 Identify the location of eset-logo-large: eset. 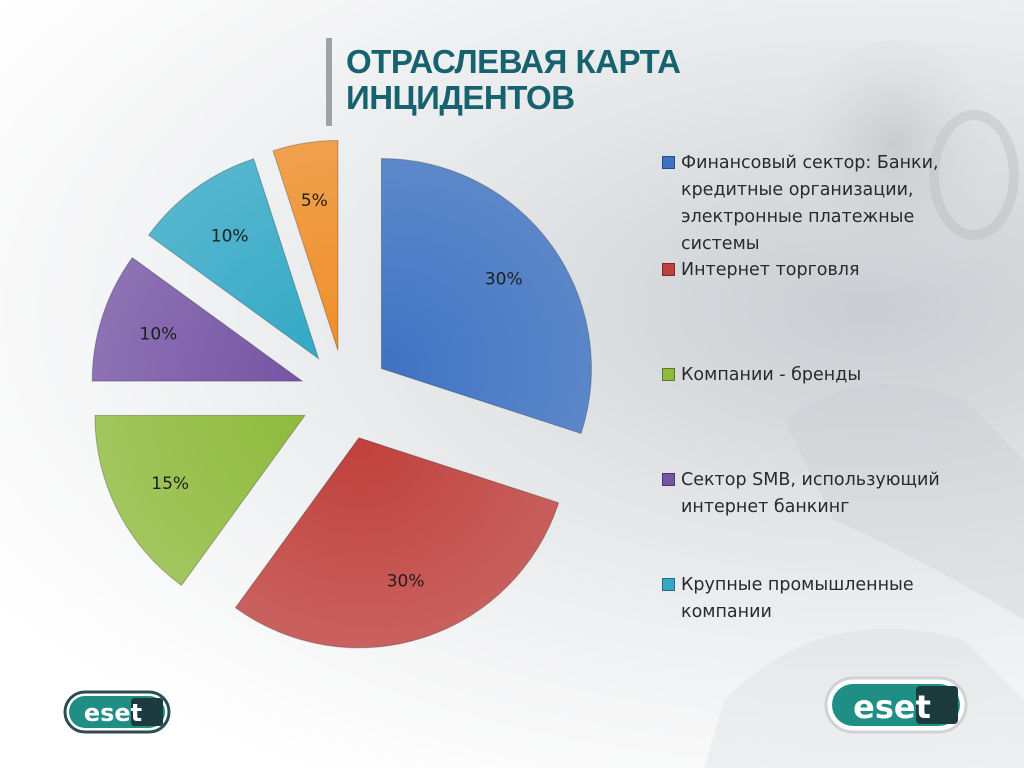
(896, 705).